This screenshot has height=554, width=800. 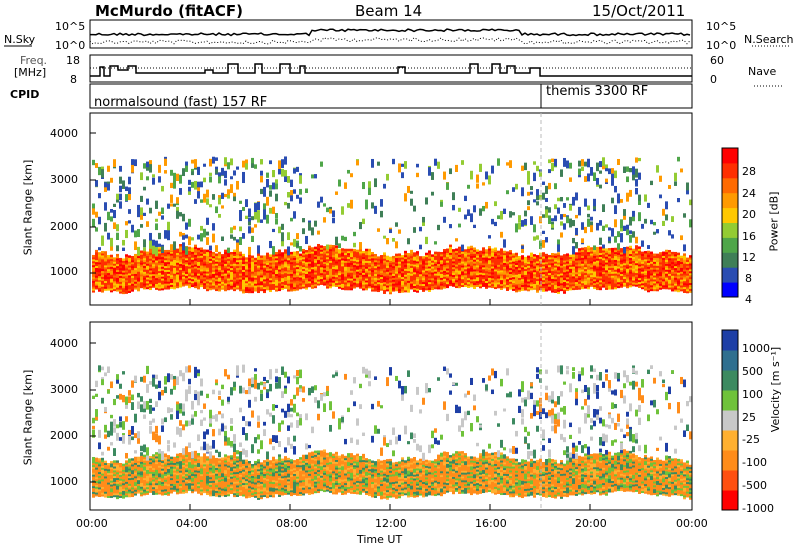 I want to click on power-tick-8: 8, so click(x=748, y=278).